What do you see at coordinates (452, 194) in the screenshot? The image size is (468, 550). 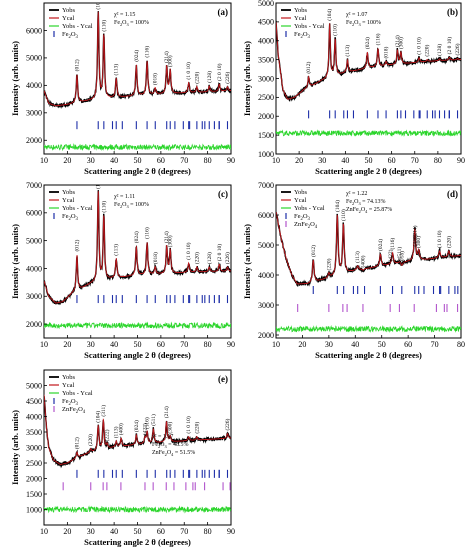 I see `panel-label: (d)` at bounding box center [452, 194].